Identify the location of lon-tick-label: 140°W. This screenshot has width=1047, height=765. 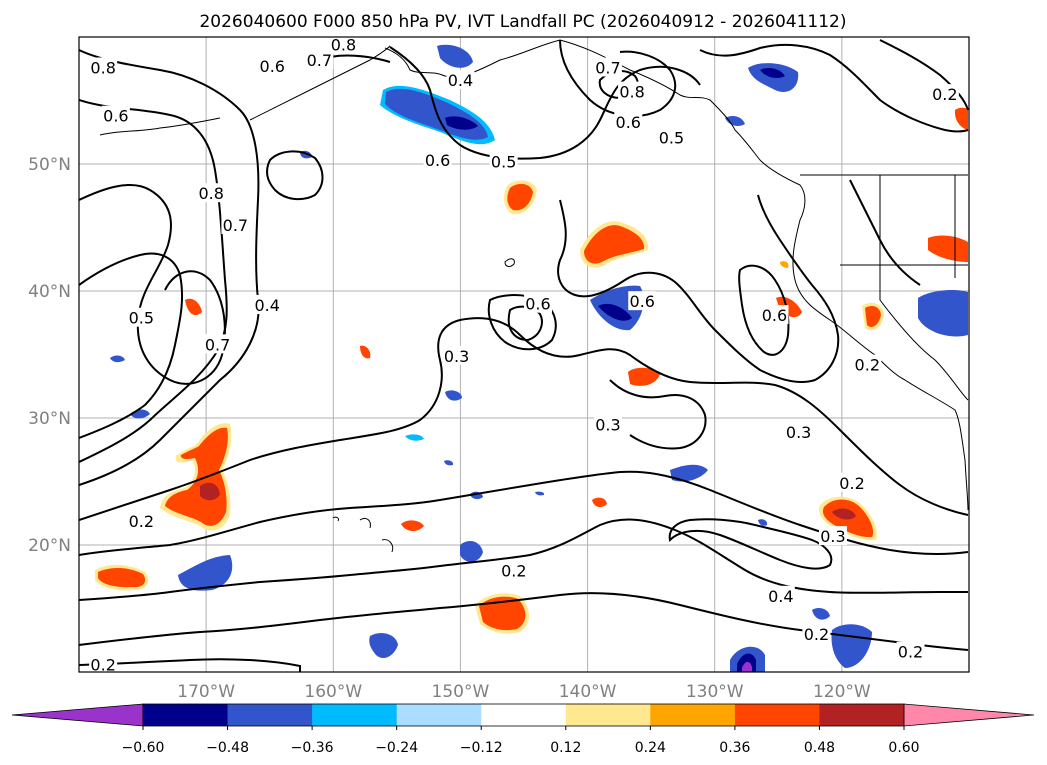
(588, 692).